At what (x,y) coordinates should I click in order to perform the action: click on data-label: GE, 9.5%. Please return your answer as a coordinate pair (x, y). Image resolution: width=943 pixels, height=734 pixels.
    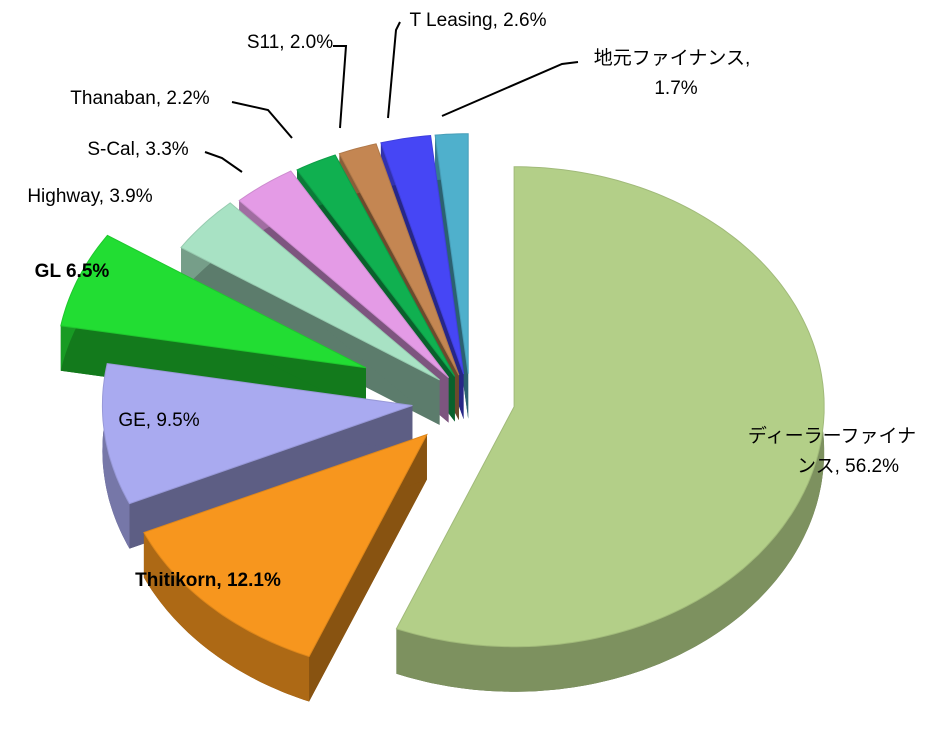
    Looking at the image, I should click on (158, 420).